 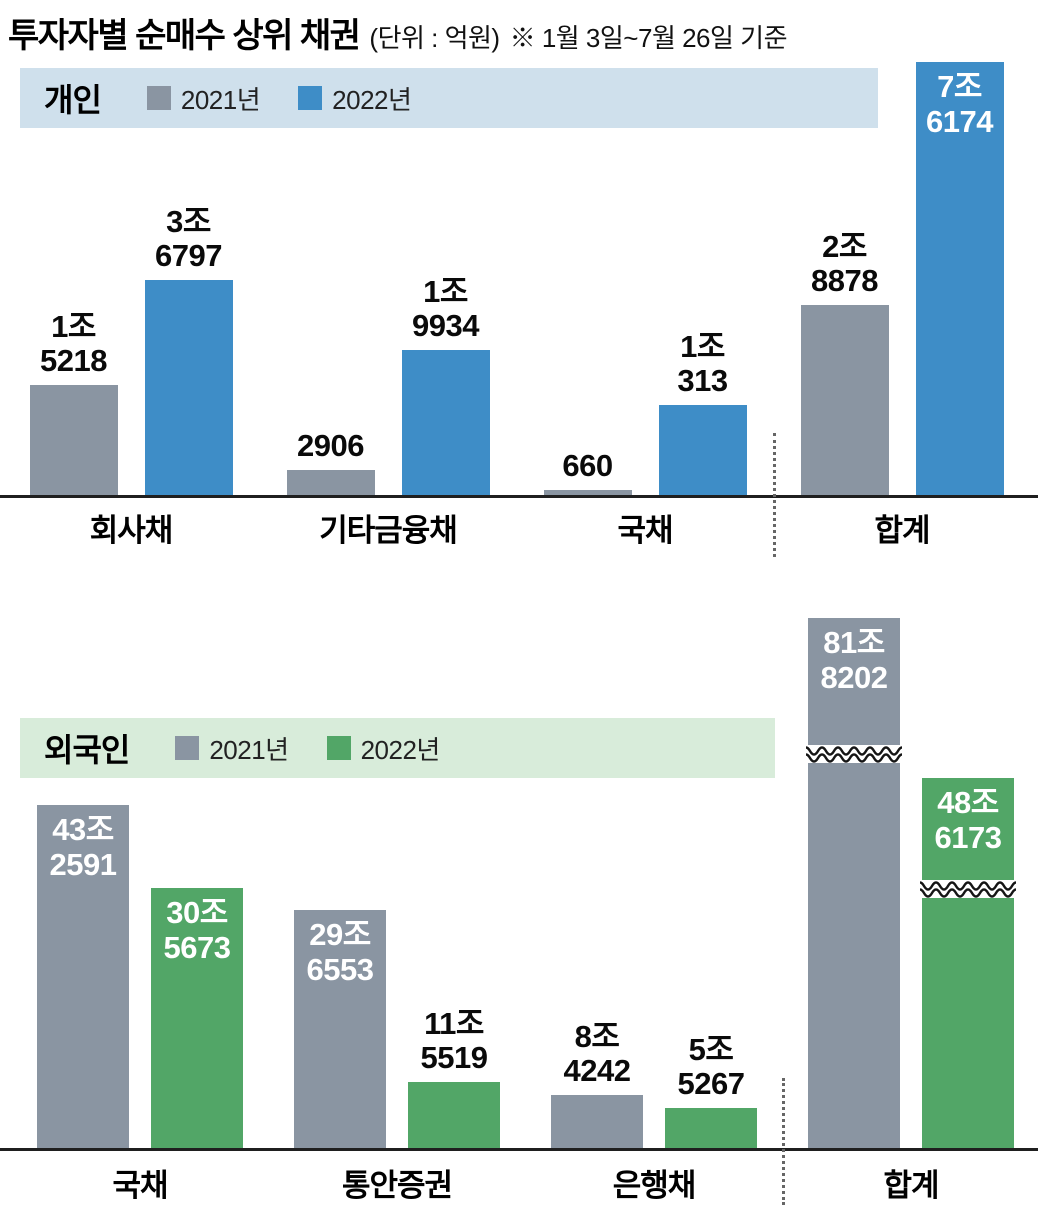 I want to click on category-label-individual-2: 국채, so click(x=645, y=530).